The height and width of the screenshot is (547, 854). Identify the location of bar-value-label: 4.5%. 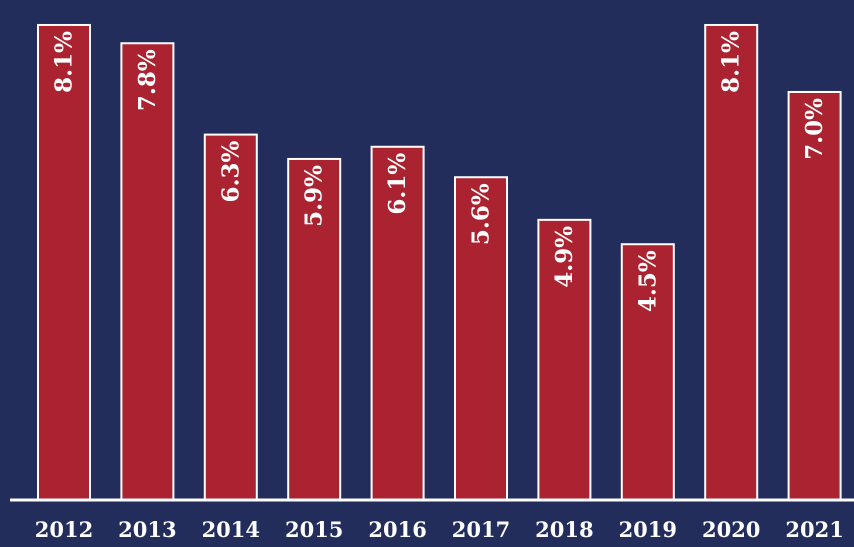
(647, 281).